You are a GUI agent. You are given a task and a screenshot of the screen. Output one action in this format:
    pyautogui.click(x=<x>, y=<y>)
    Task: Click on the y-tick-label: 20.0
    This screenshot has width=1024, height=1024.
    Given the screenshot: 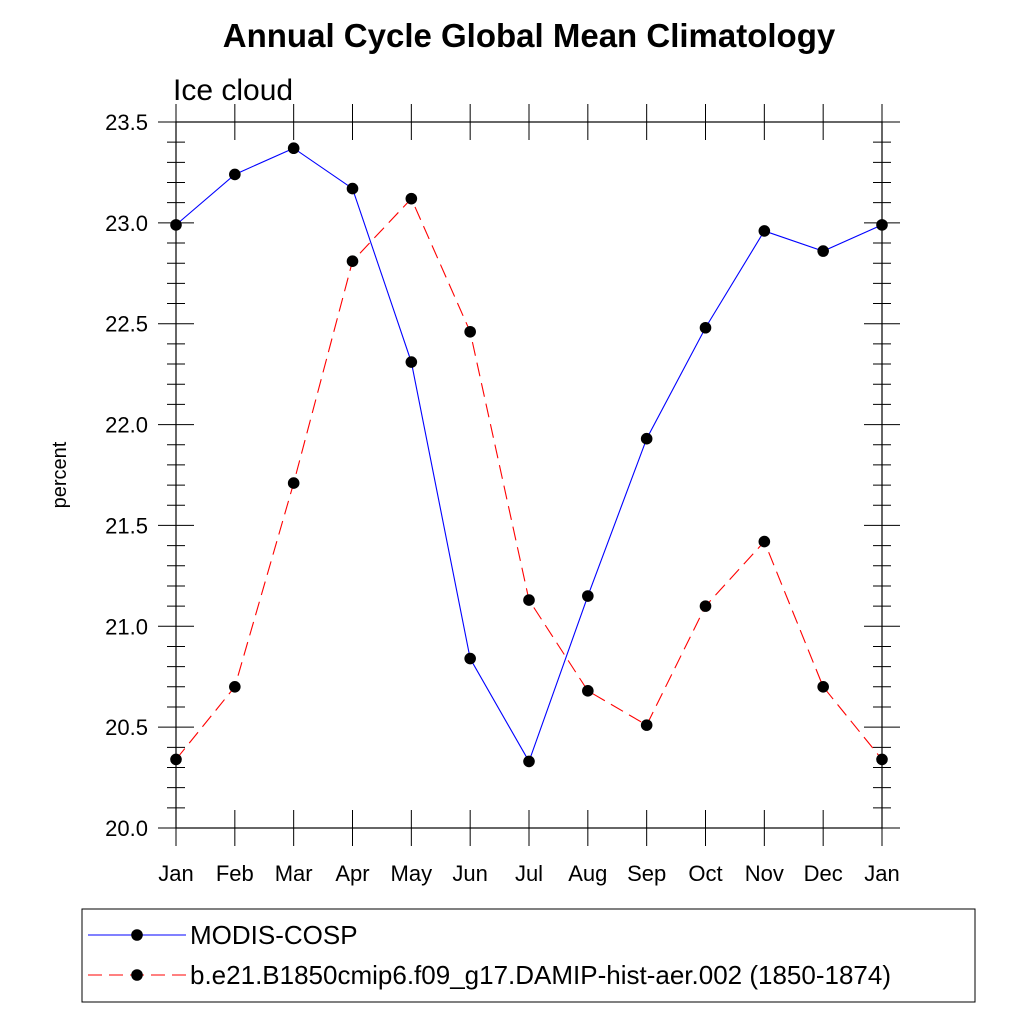 What is the action you would take?
    pyautogui.click(x=126, y=828)
    